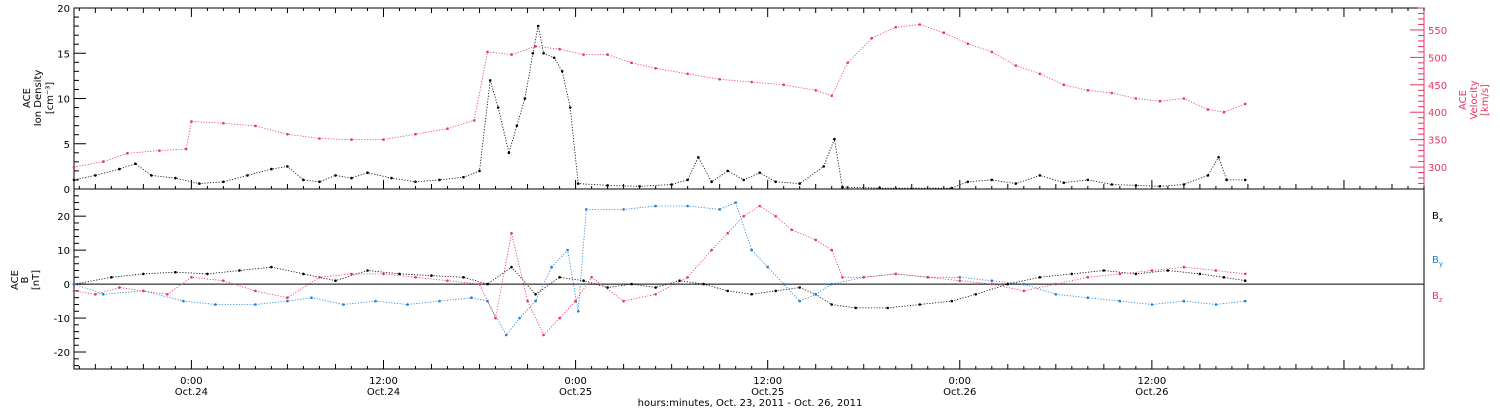 The width and height of the screenshot is (1500, 414). Describe the element at coordinates (63, 100) in the screenshot. I see `left-tick-label: 10` at that location.